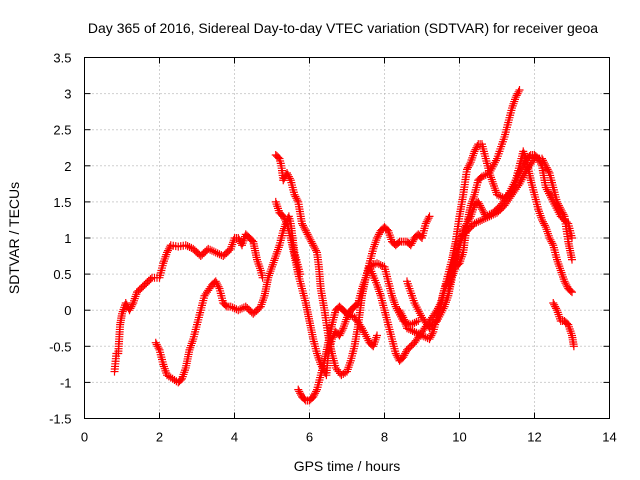 This screenshot has height=480, width=640. Describe the element at coordinates (234, 437) in the screenshot. I see `x-tick-label: 4` at that location.